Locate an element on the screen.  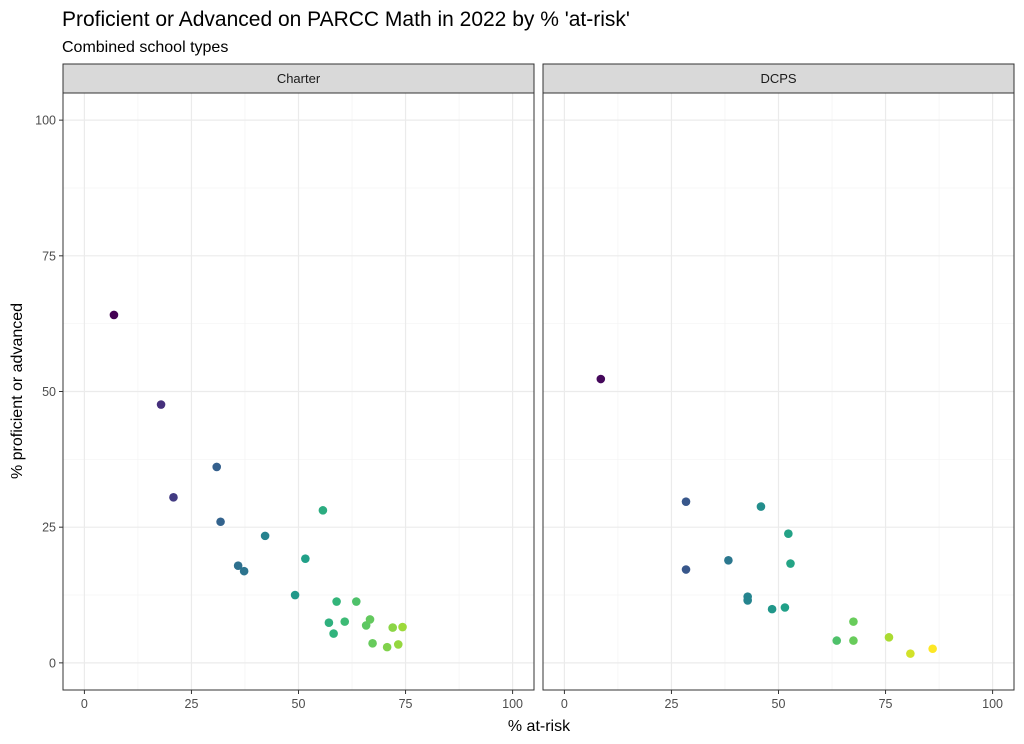
chart-subtitle: Combined school types is located at coordinates (145, 47).